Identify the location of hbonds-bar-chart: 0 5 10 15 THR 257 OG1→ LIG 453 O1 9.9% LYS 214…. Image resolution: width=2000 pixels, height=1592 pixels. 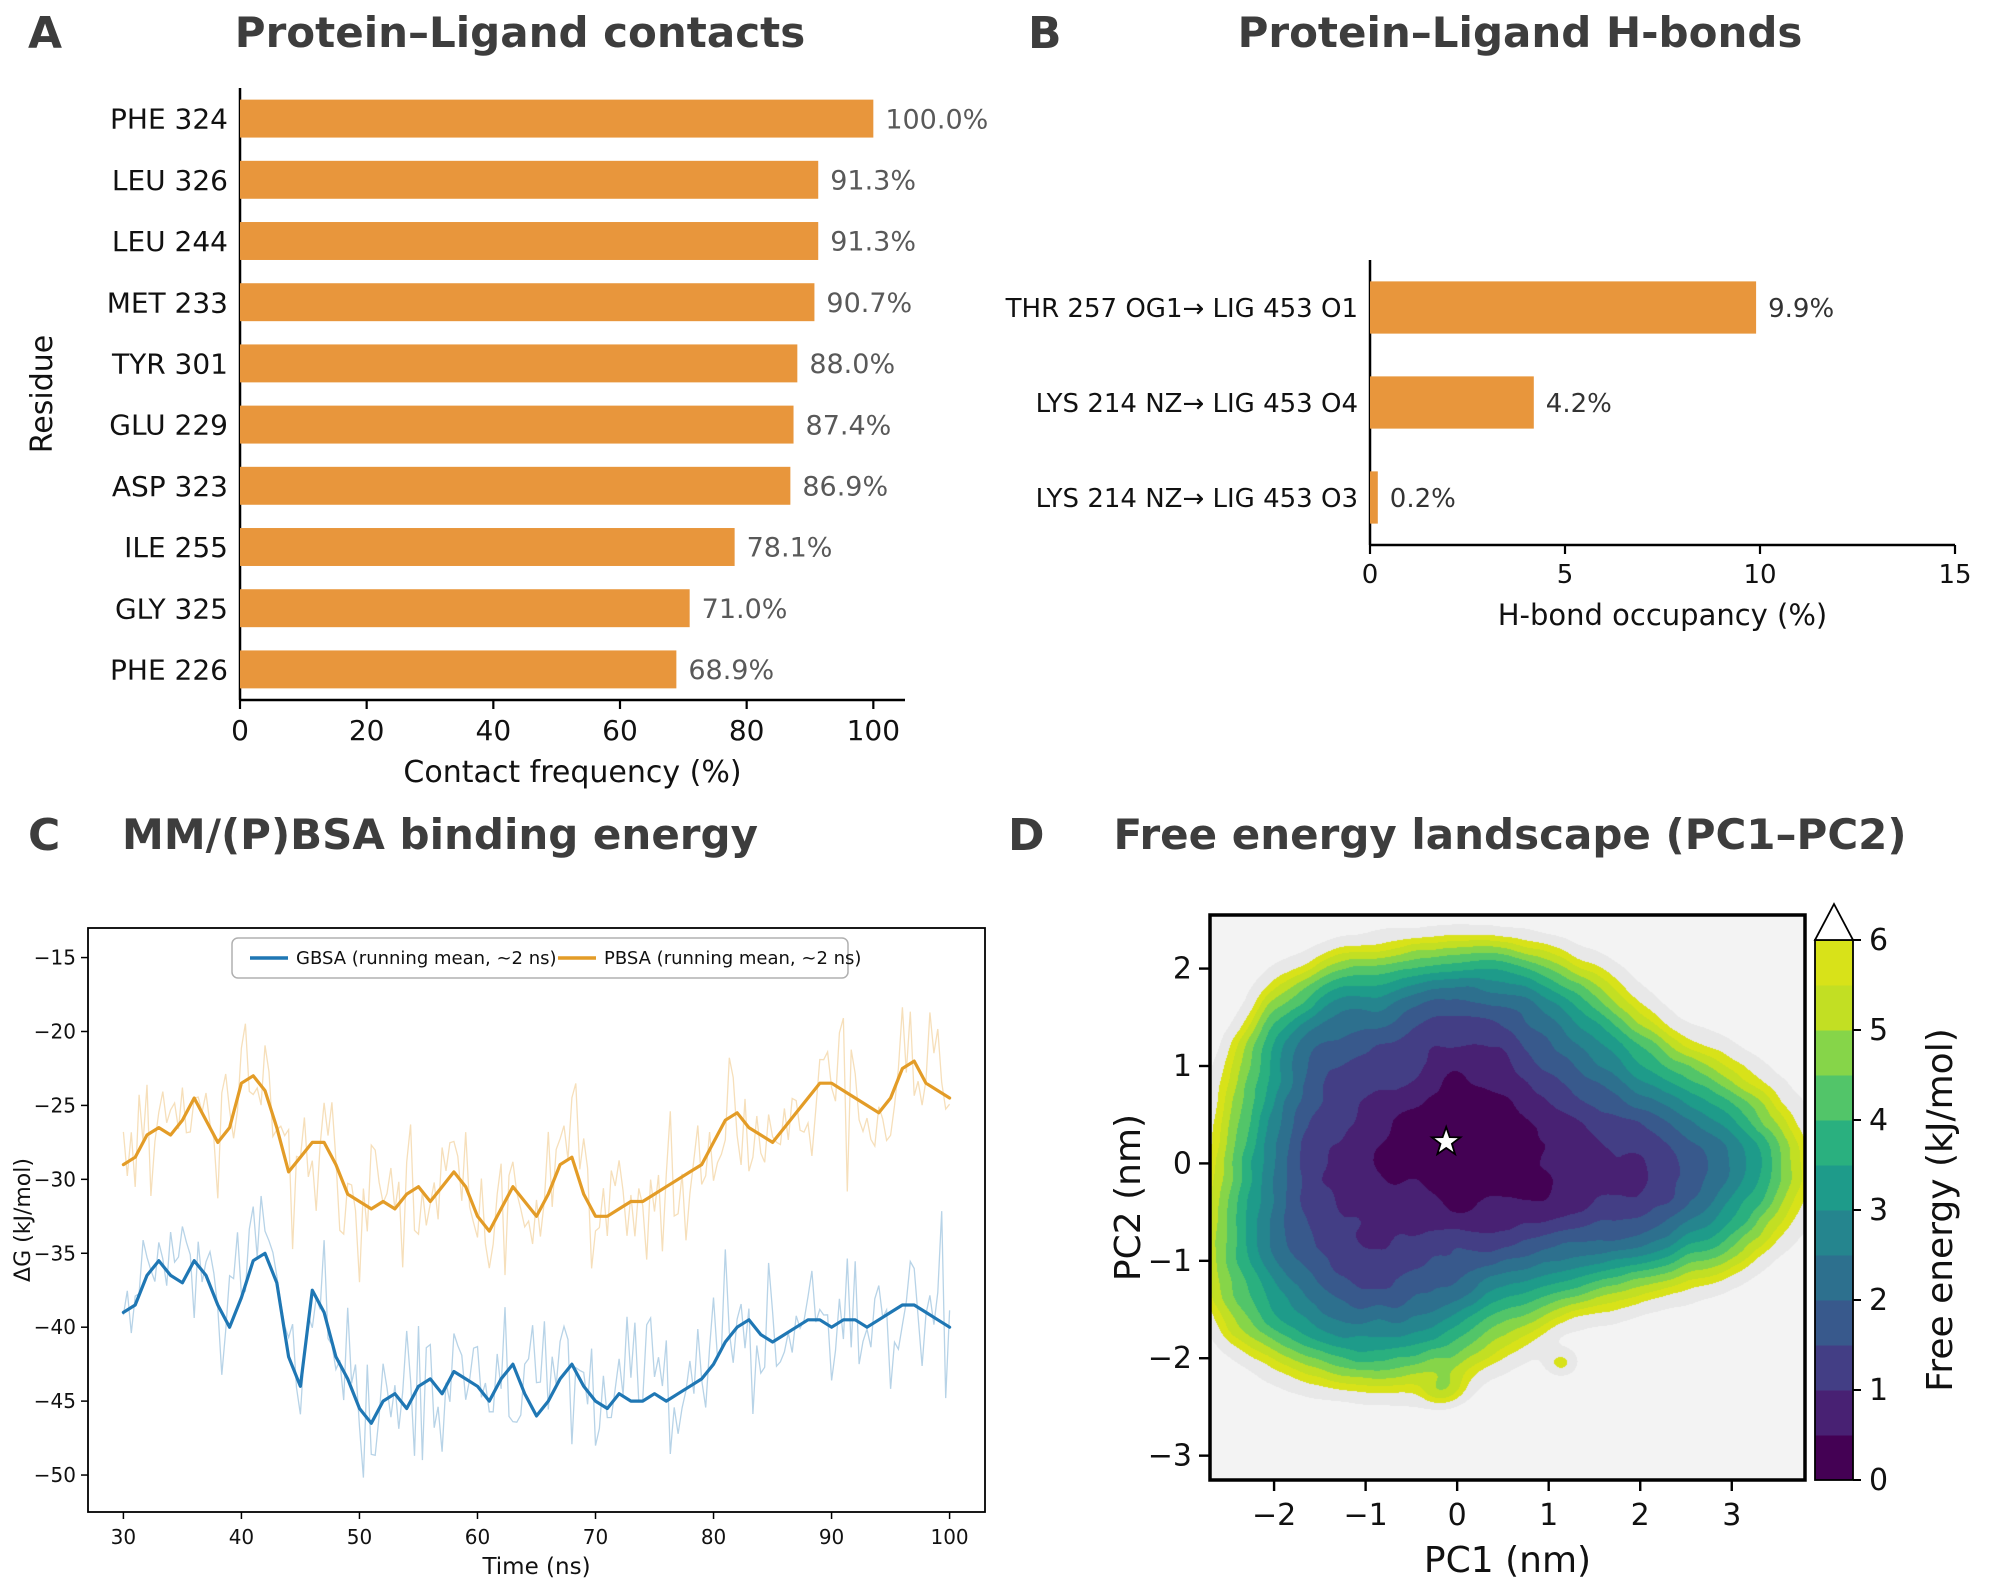
(1488, 446).